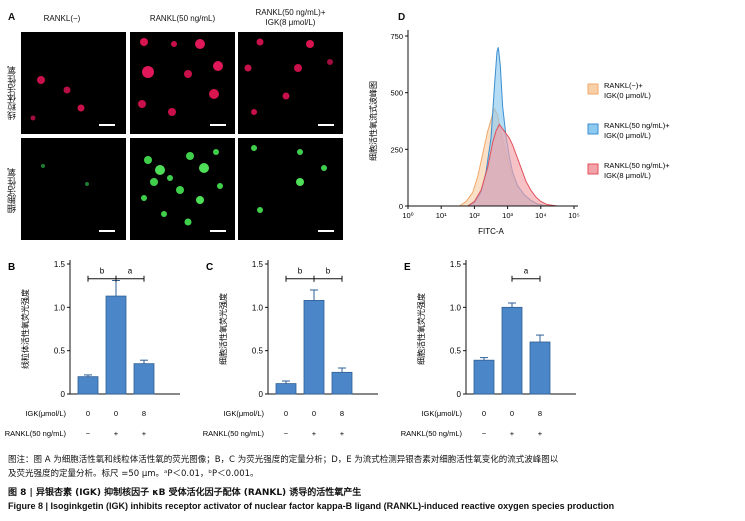 The height and width of the screenshot is (521, 745). Describe the element at coordinates (62, 18) in the screenshot. I see `column-header-rankl-neg: RANKL(−)` at that location.